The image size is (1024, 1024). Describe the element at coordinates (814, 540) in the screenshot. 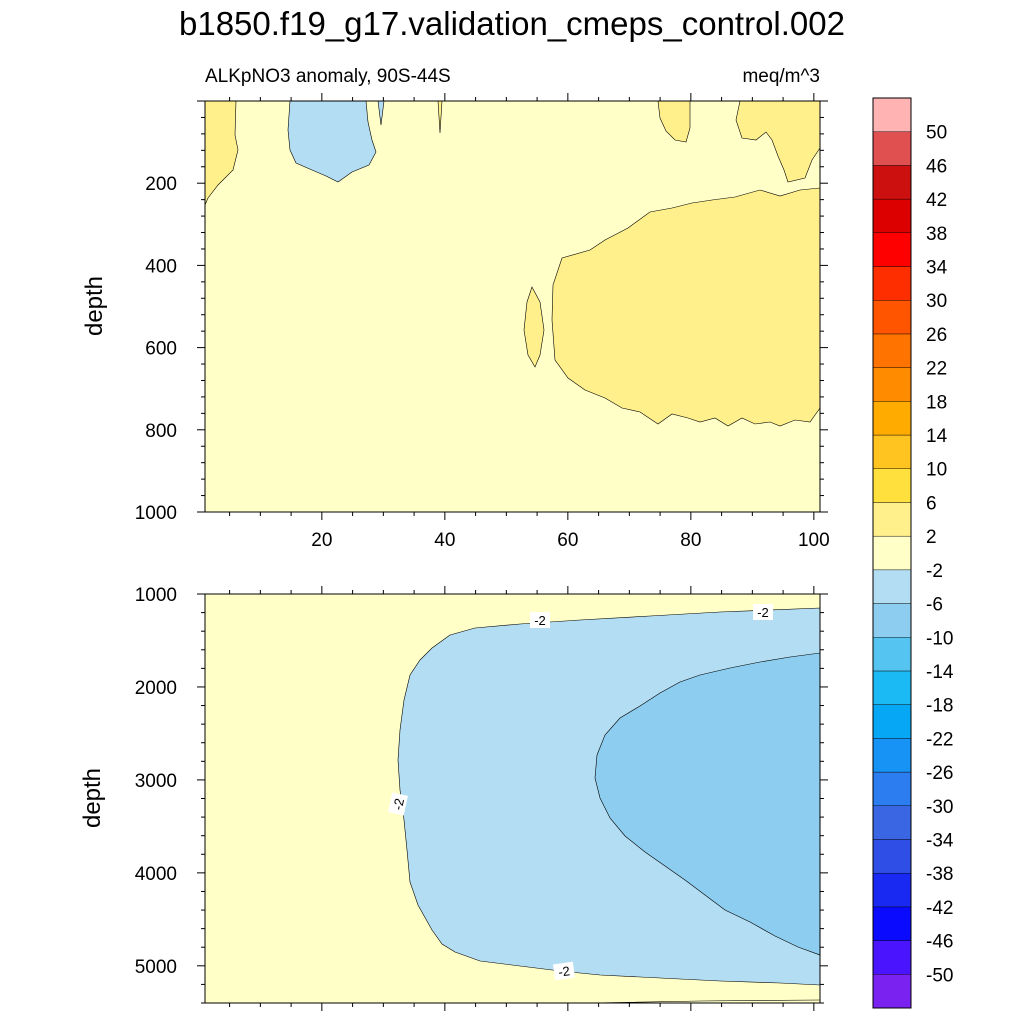

I see `x-tick-label: 100` at that location.